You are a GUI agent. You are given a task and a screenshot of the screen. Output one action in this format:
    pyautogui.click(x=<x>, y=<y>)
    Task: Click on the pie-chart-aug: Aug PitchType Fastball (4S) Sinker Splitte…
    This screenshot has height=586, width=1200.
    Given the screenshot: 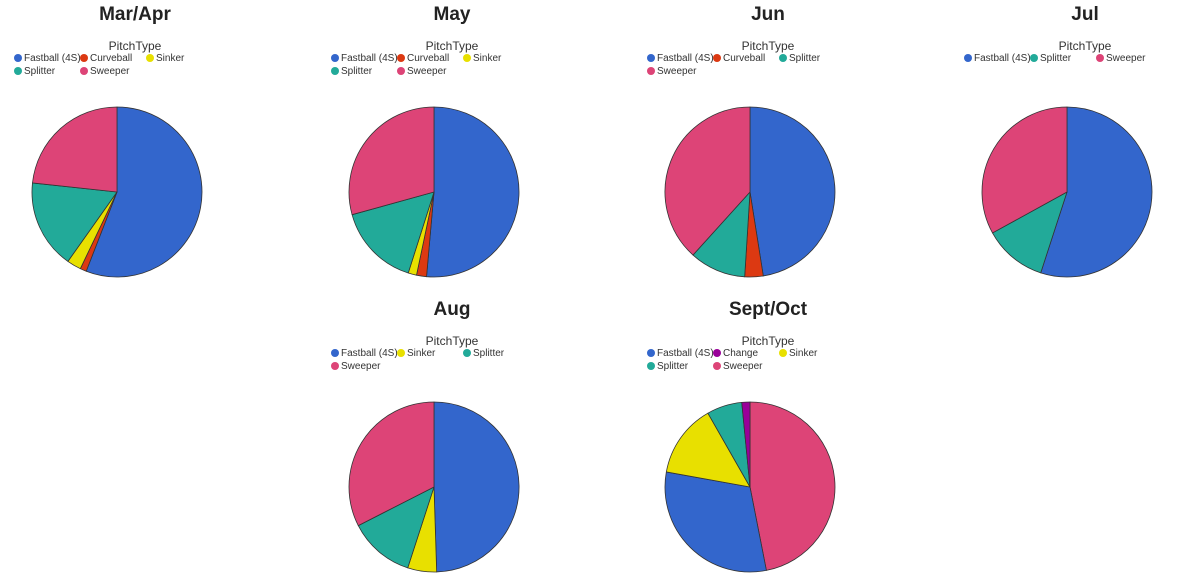 What is the action you would take?
    pyautogui.click(x=452, y=440)
    